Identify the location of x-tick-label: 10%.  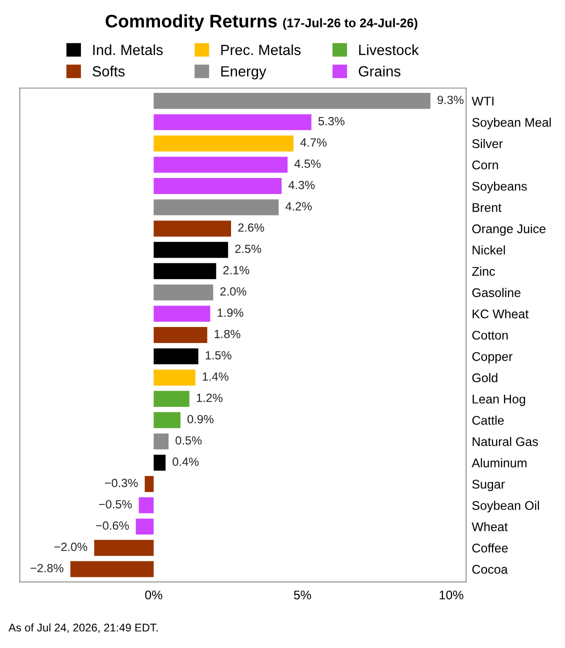
(452, 595).